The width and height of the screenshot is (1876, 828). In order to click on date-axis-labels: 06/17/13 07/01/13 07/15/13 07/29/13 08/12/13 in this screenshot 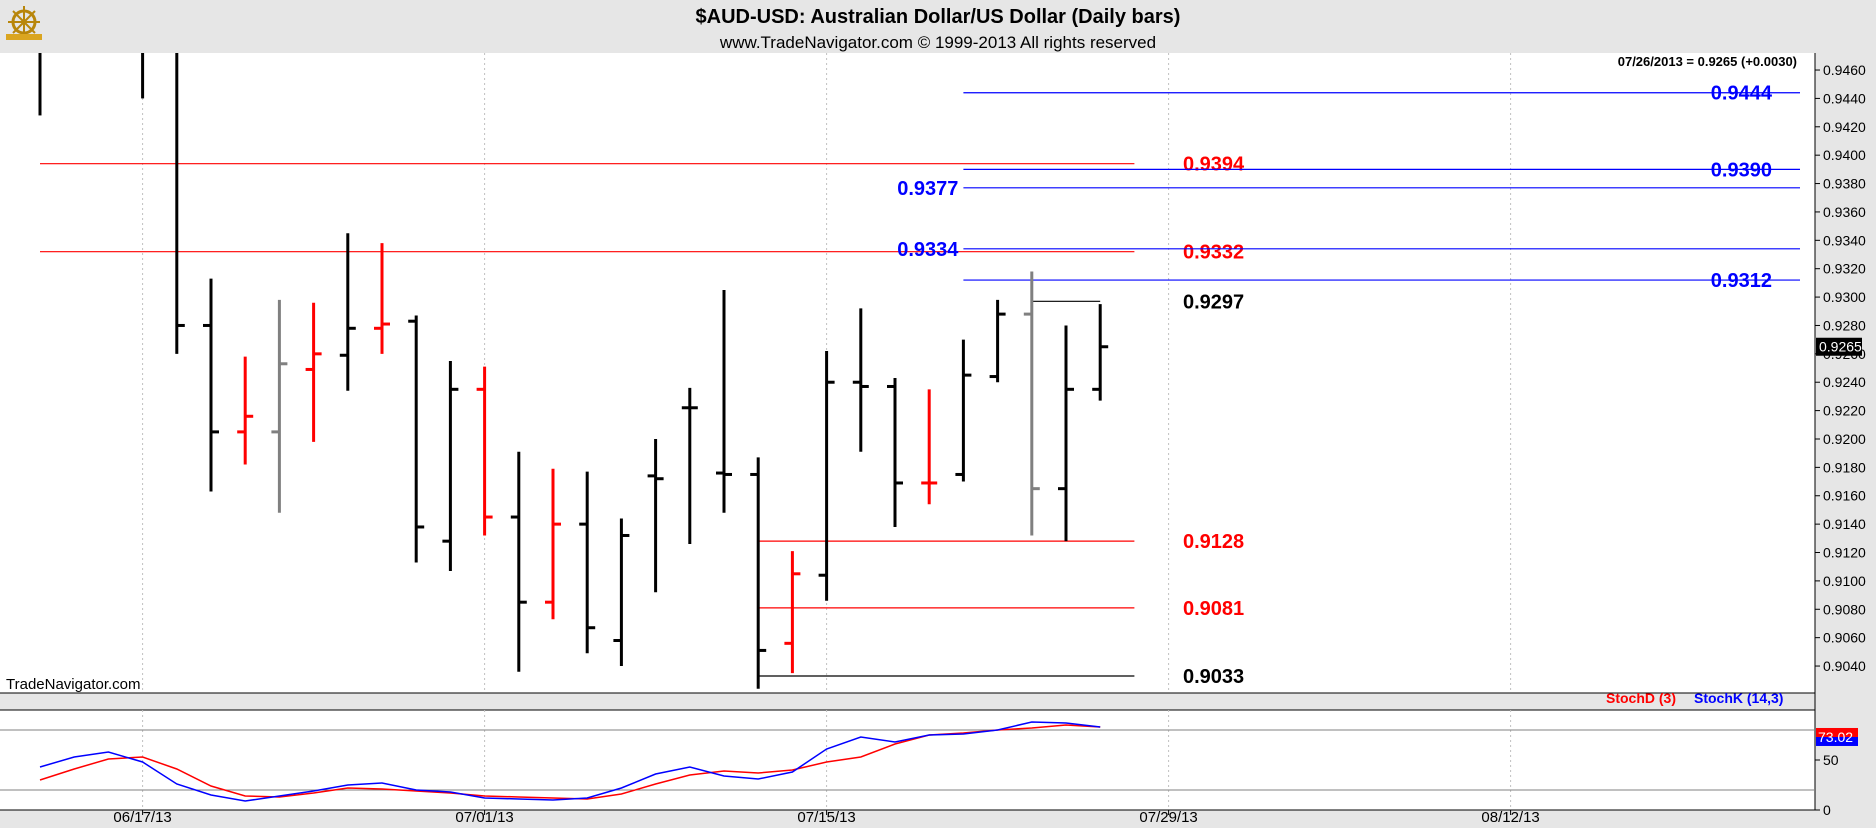, I will do `click(826, 817)`.